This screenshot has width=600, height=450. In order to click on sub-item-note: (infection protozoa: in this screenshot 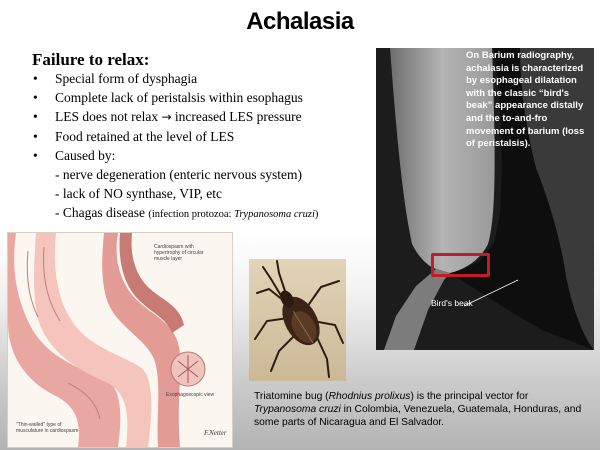, I will do `click(191, 214)`.